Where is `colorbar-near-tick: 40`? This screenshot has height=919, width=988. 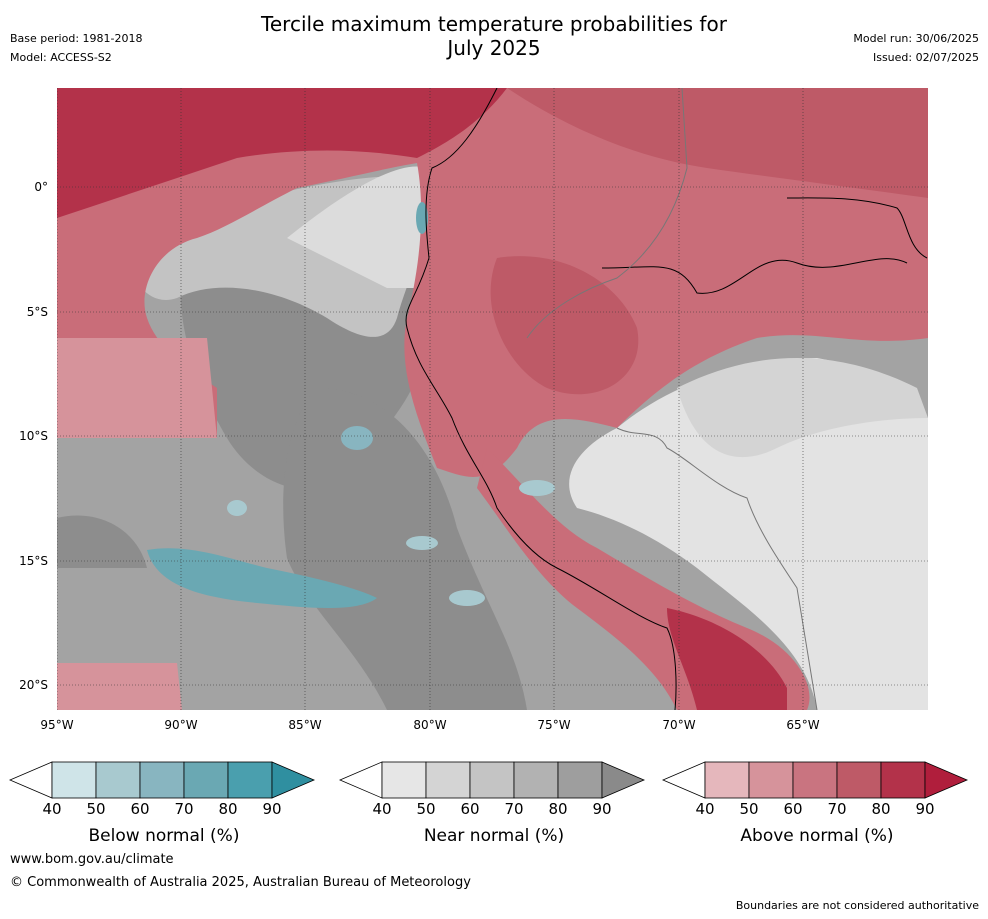
colorbar-near-tick: 40 is located at coordinates (382, 809).